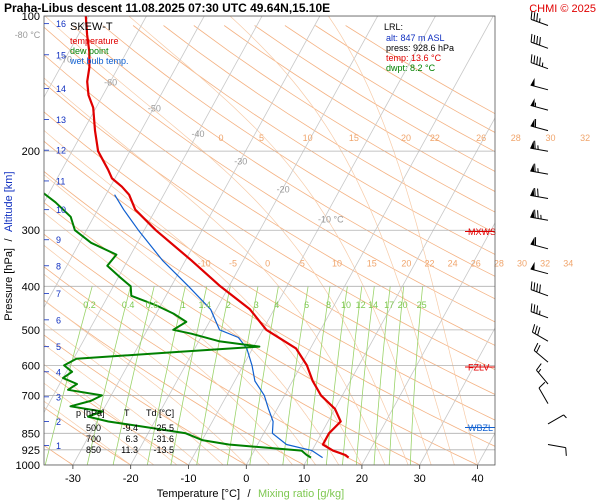 The image size is (600, 500). Describe the element at coordinates (328, 305) in the screenshot. I see `mixing-ratio-label: 8` at that location.